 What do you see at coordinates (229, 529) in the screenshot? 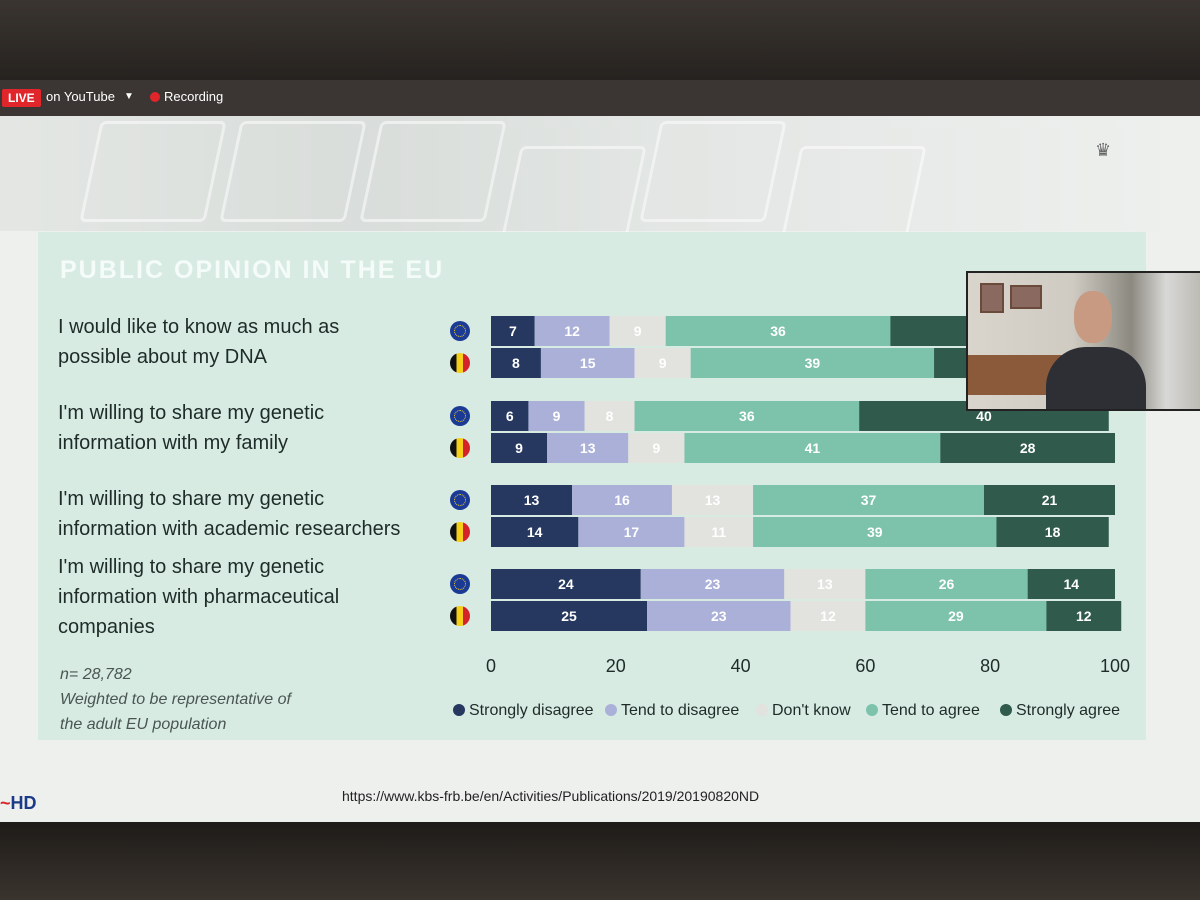
I see `question-line: information with academic researchers` at bounding box center [229, 529].